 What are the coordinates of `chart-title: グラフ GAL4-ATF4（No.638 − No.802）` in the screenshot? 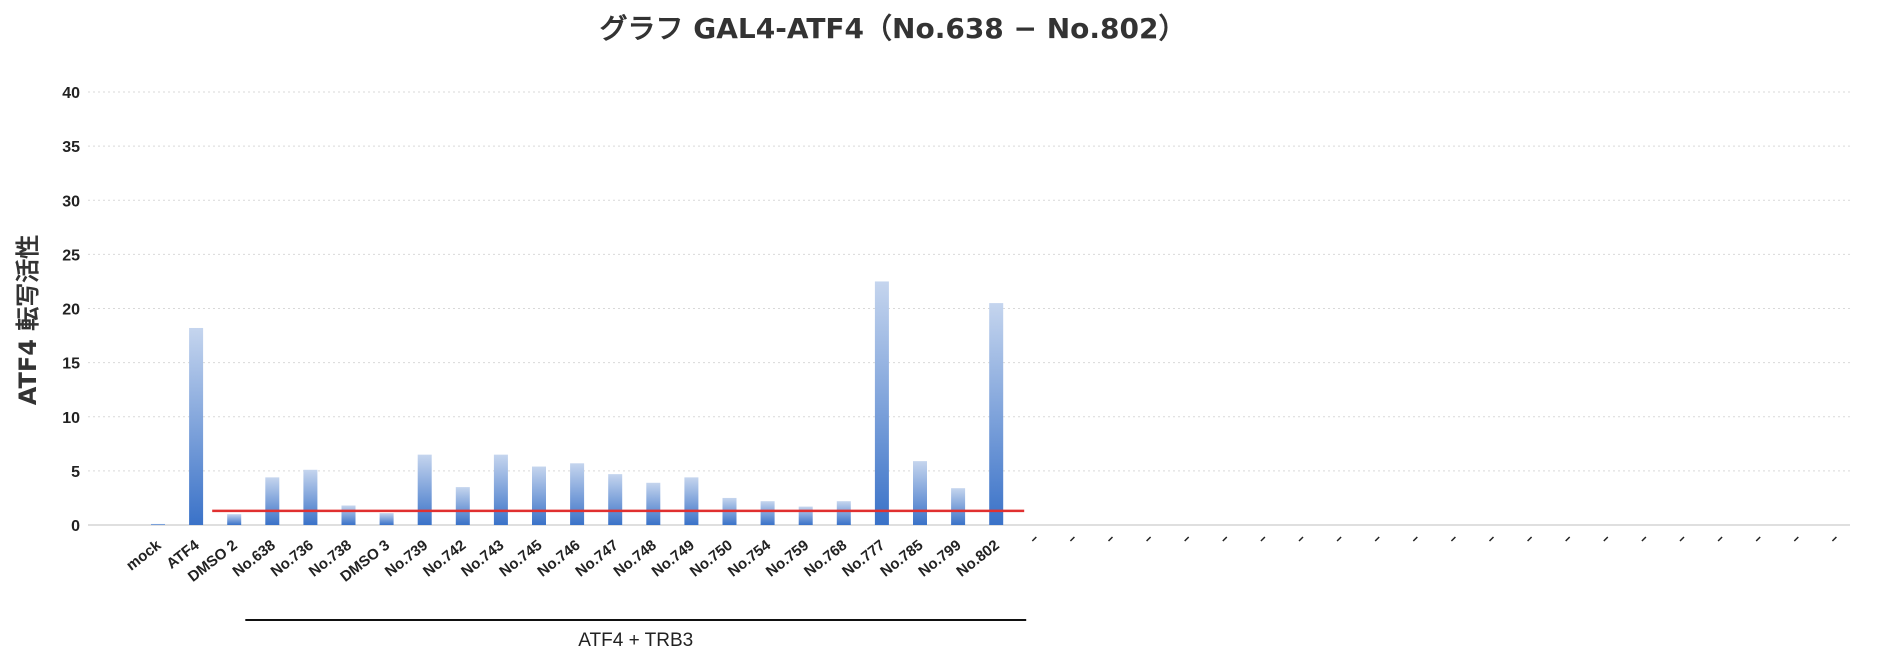 It's located at (892, 28).